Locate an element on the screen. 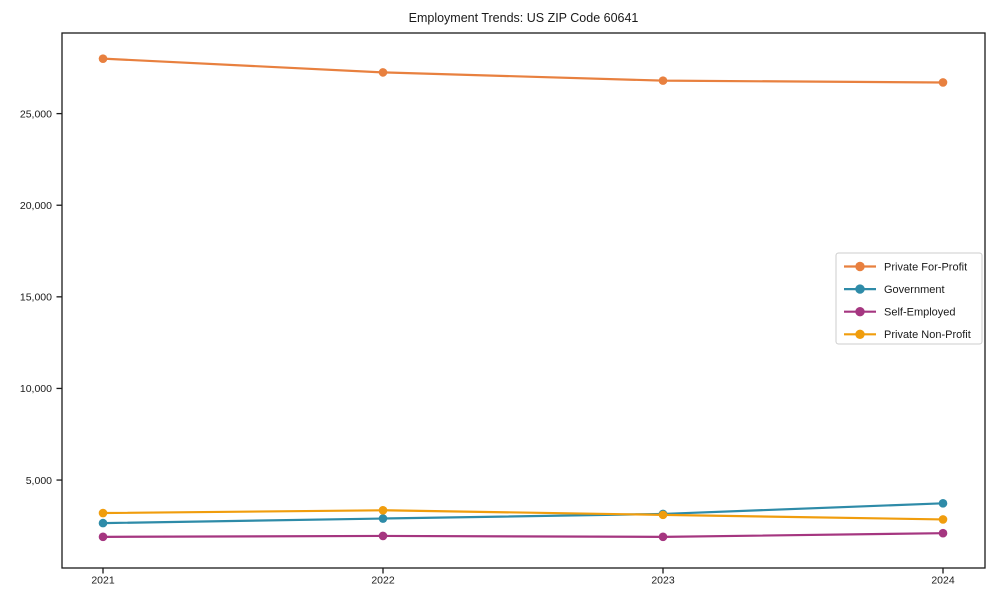 The width and height of the screenshot is (1000, 600). legend-item-private-non-profit: Private Non-Profit is located at coordinates (907, 335).